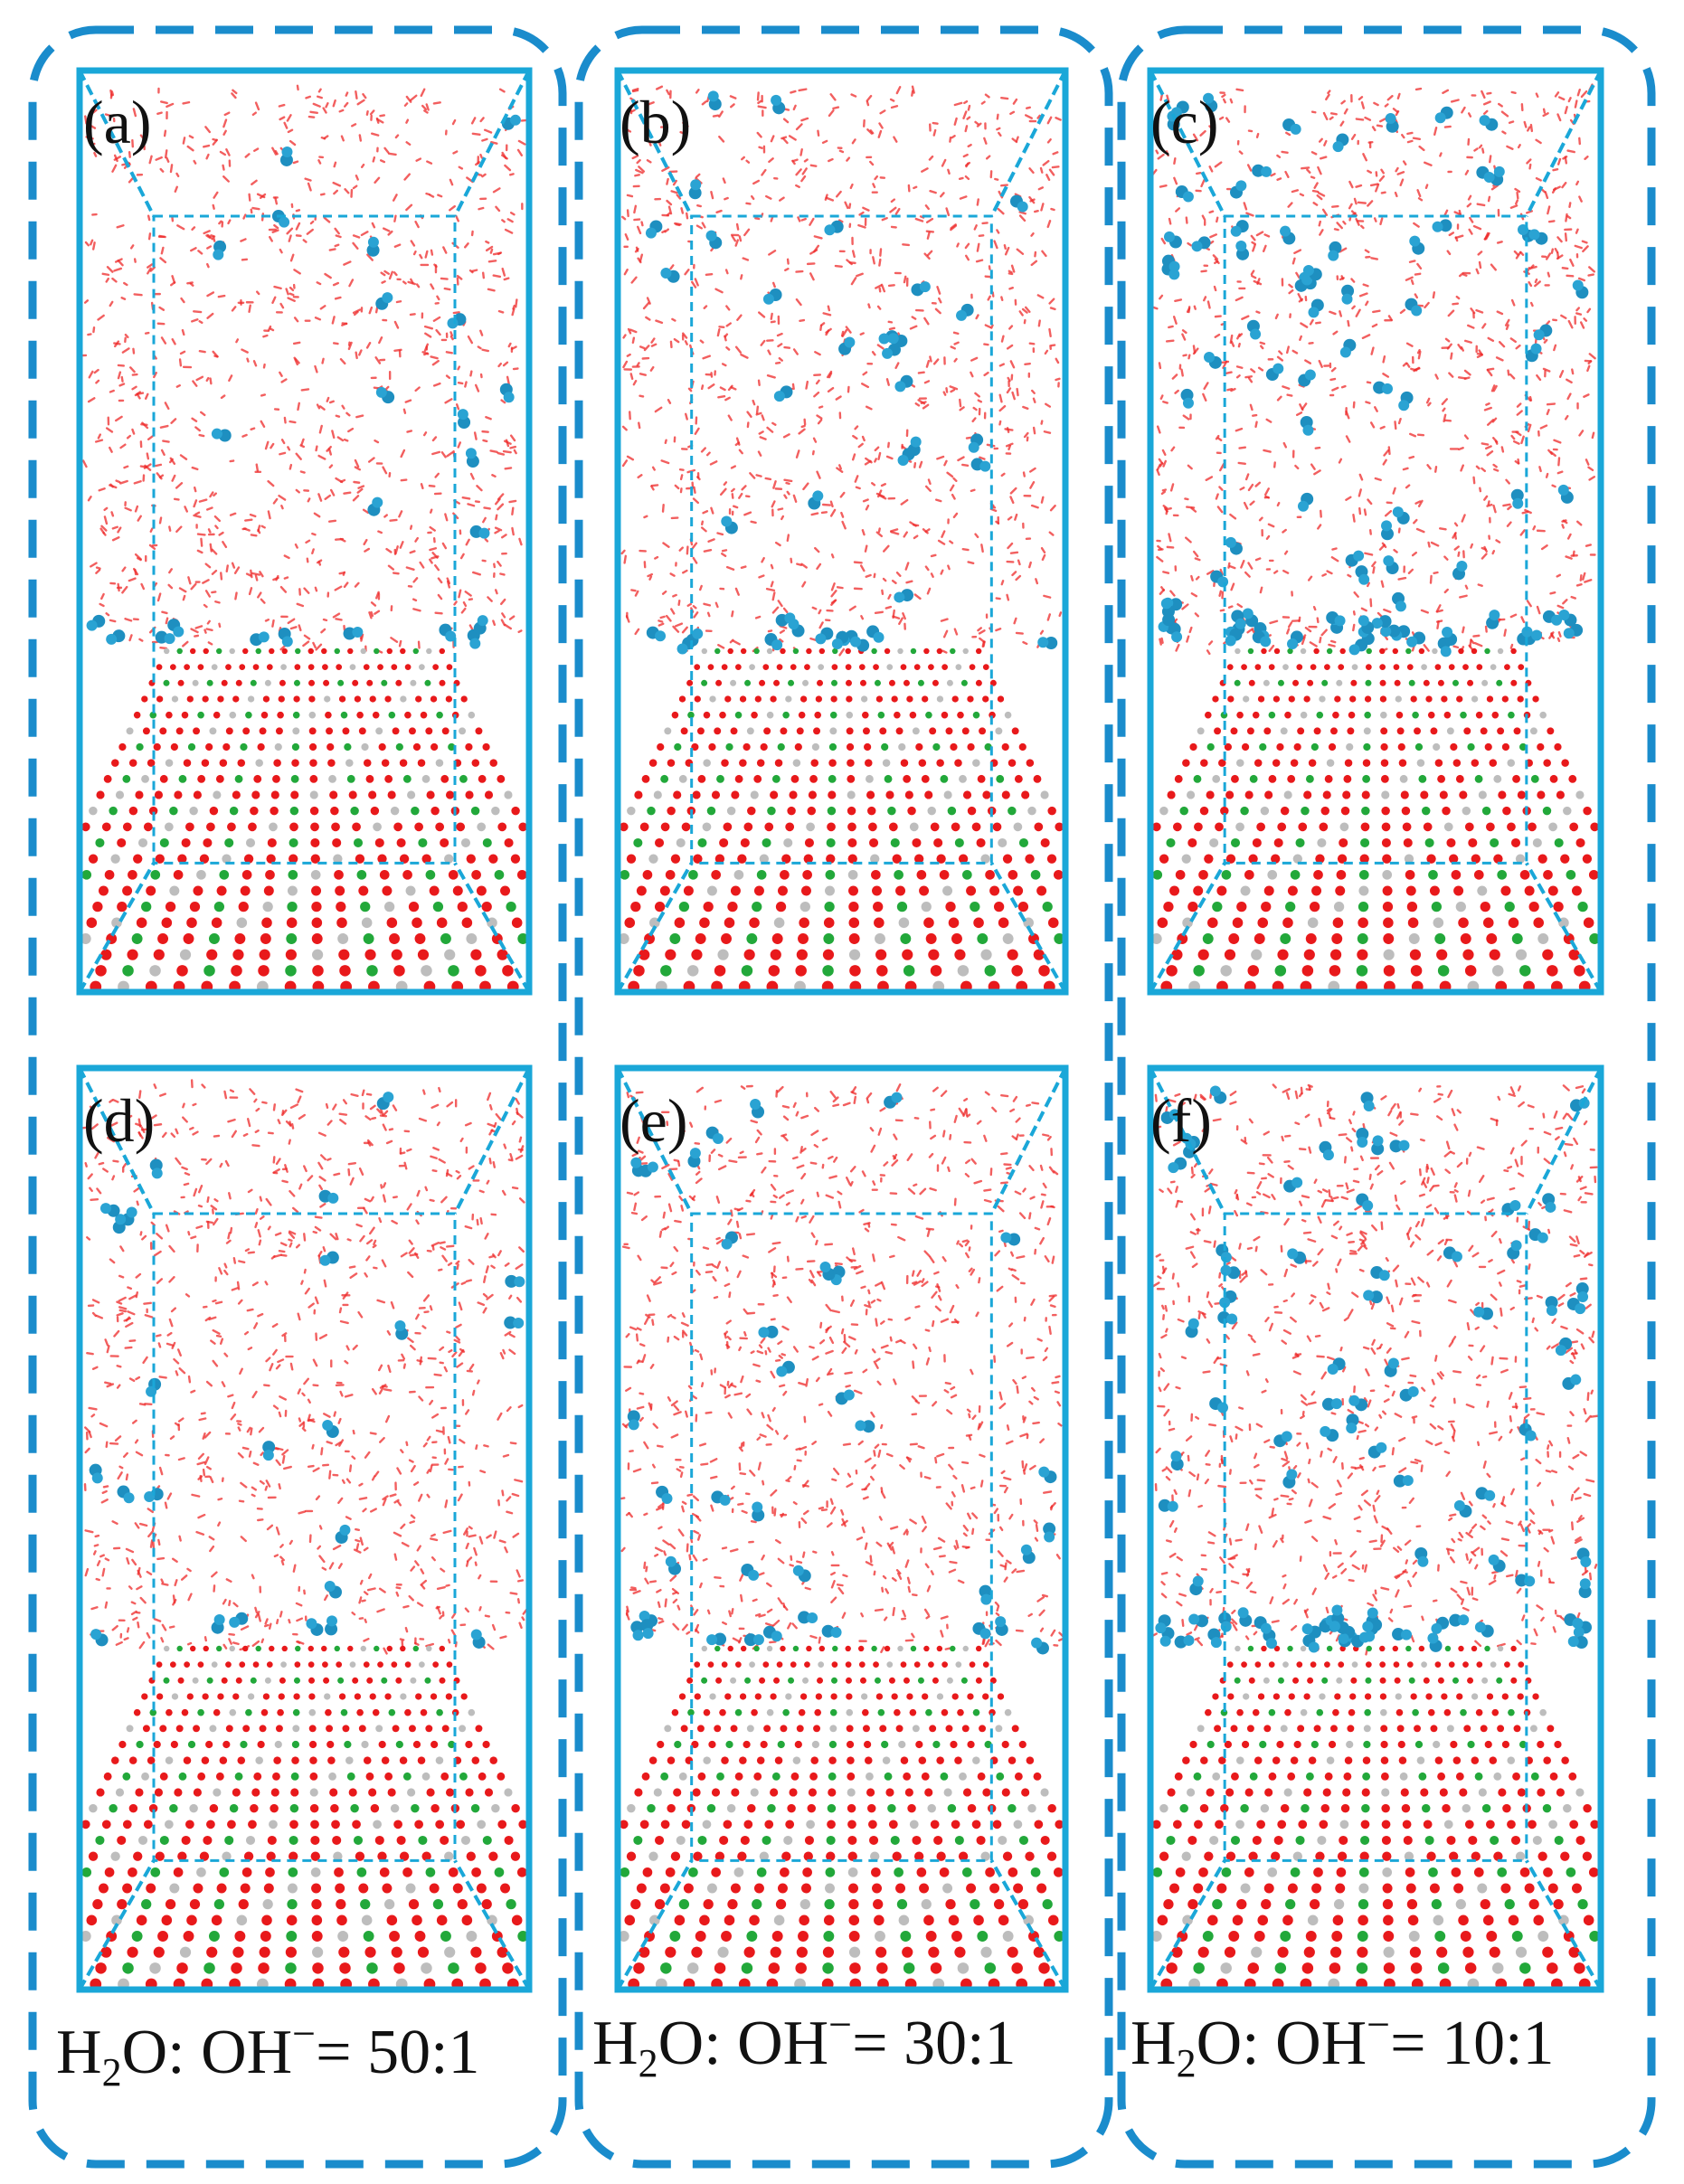 The width and height of the screenshot is (1684, 2184). I want to click on simulation-panel-b, so click(841, 531).